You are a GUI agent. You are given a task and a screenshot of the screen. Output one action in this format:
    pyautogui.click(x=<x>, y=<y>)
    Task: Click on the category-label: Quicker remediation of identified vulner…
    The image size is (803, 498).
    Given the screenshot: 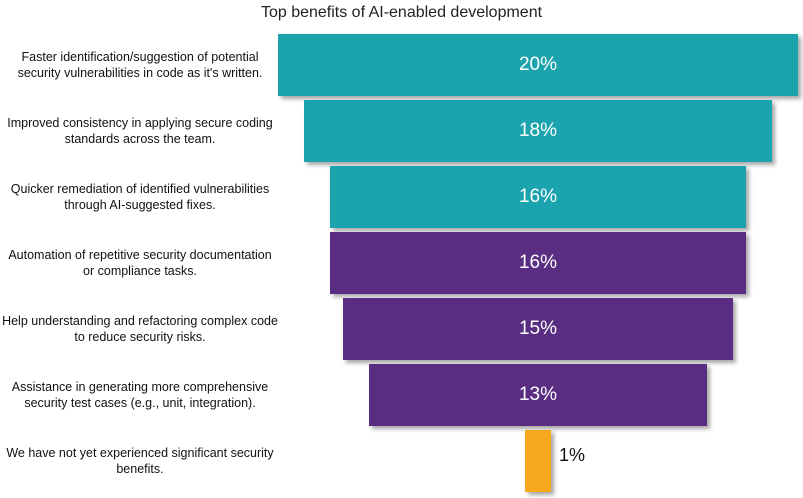 What is the action you would take?
    pyautogui.click(x=140, y=197)
    